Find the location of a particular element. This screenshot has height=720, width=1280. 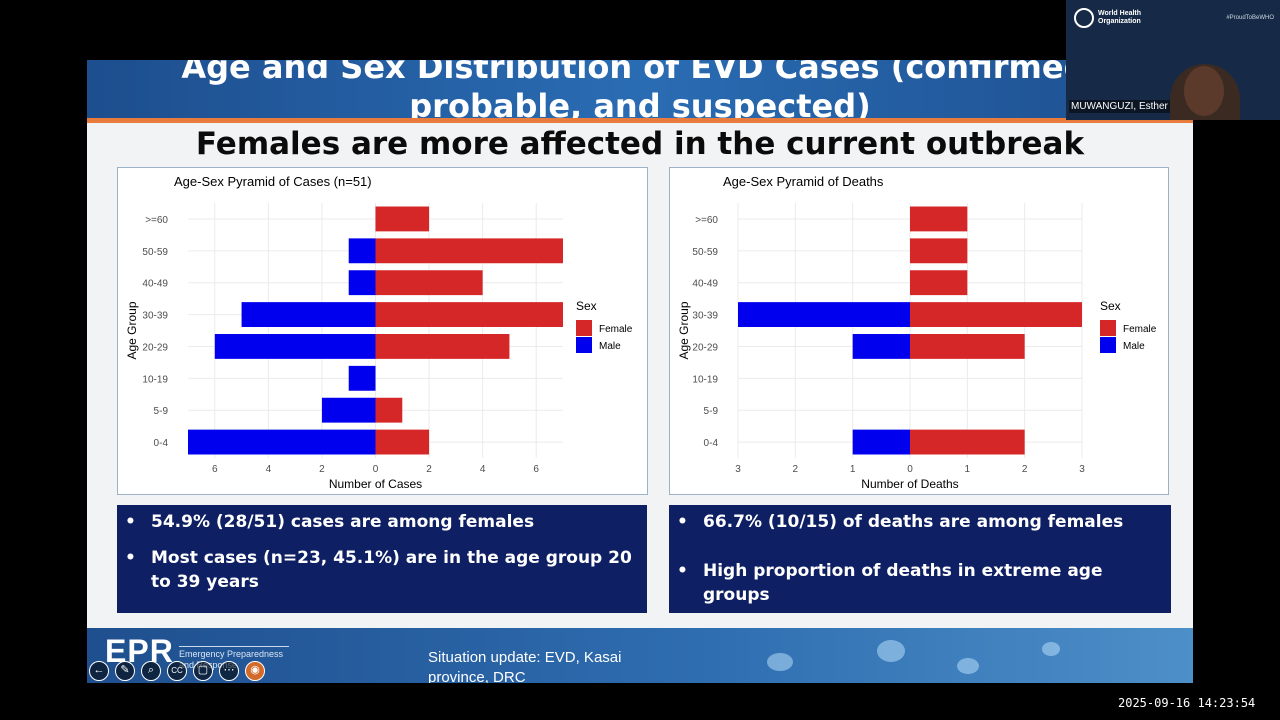

speaker-name: MUWANGUZI, Esther is located at coordinates (1119, 106).